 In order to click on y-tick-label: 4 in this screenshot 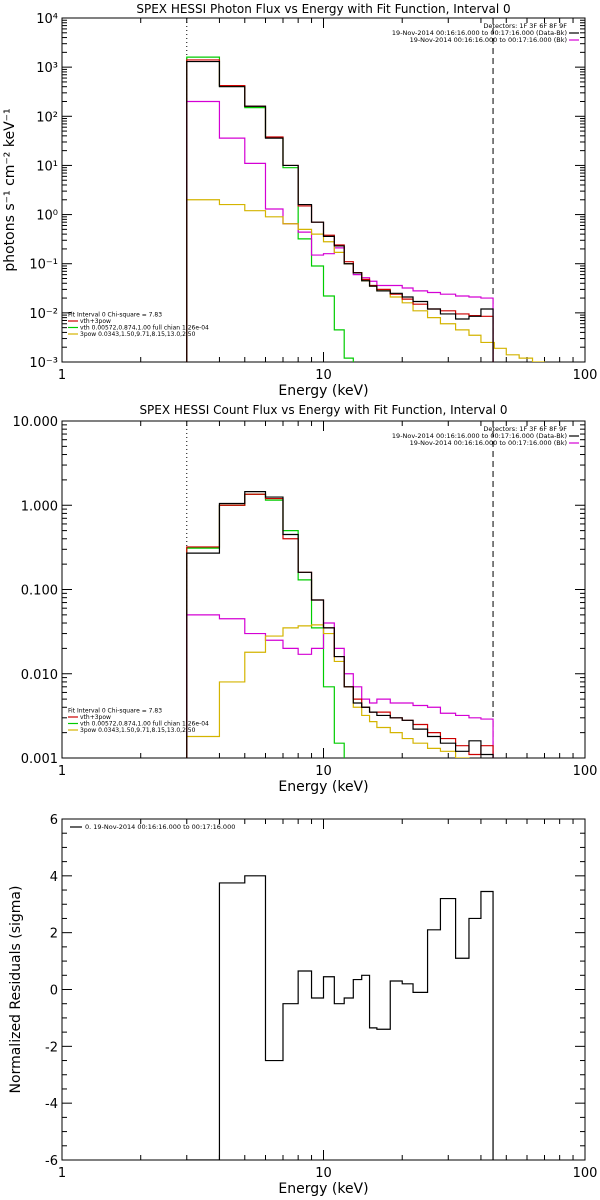, I will do `click(54, 877)`.